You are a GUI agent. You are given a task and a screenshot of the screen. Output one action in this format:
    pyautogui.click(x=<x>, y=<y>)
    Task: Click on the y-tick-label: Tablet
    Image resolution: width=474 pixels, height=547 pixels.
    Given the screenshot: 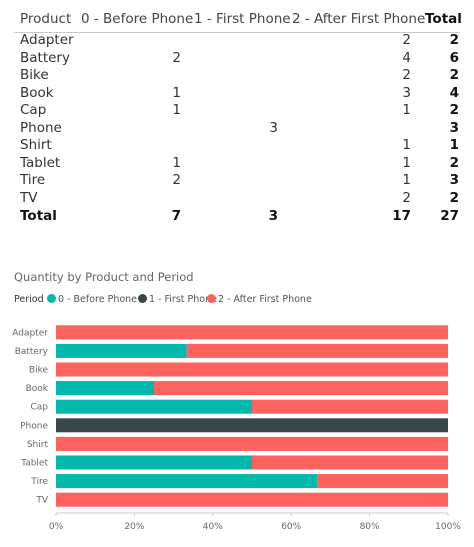 What is the action you would take?
    pyautogui.click(x=34, y=464)
    